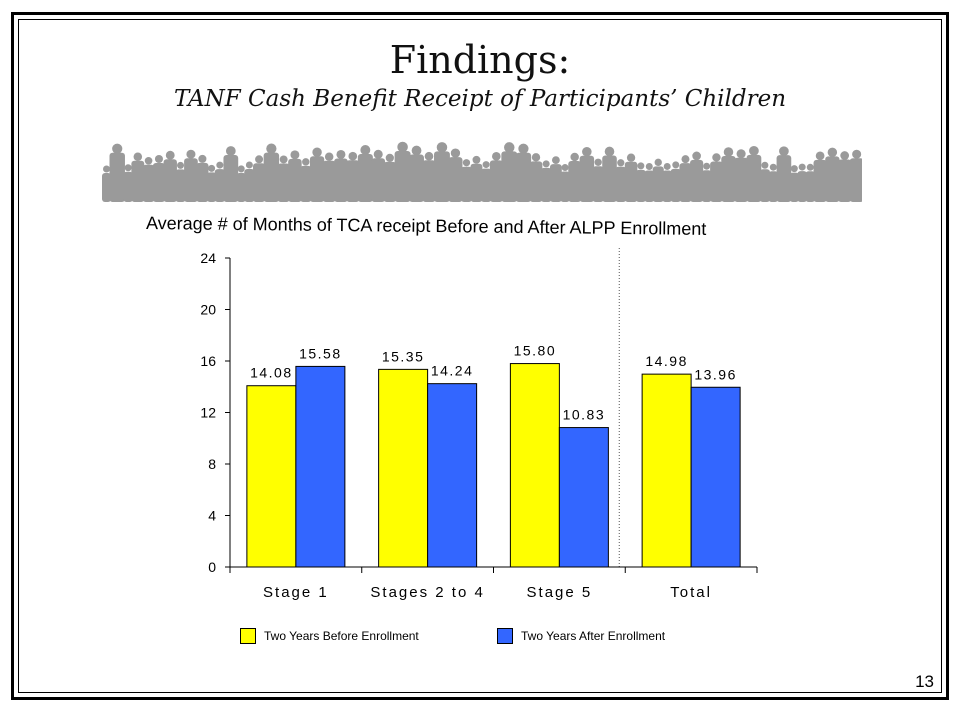 The height and width of the screenshot is (720, 960). I want to click on legend-item-before: Two Years Before Enrollment, so click(329, 636).